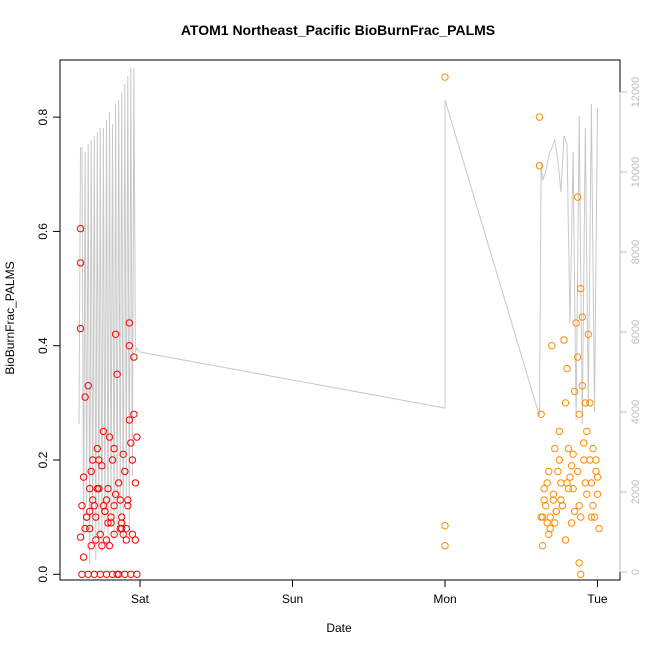 The height and width of the screenshot is (650, 650). Describe the element at coordinates (10, 317) in the screenshot. I see `y-axis-label: BioBurnFrac_PALMS` at that location.